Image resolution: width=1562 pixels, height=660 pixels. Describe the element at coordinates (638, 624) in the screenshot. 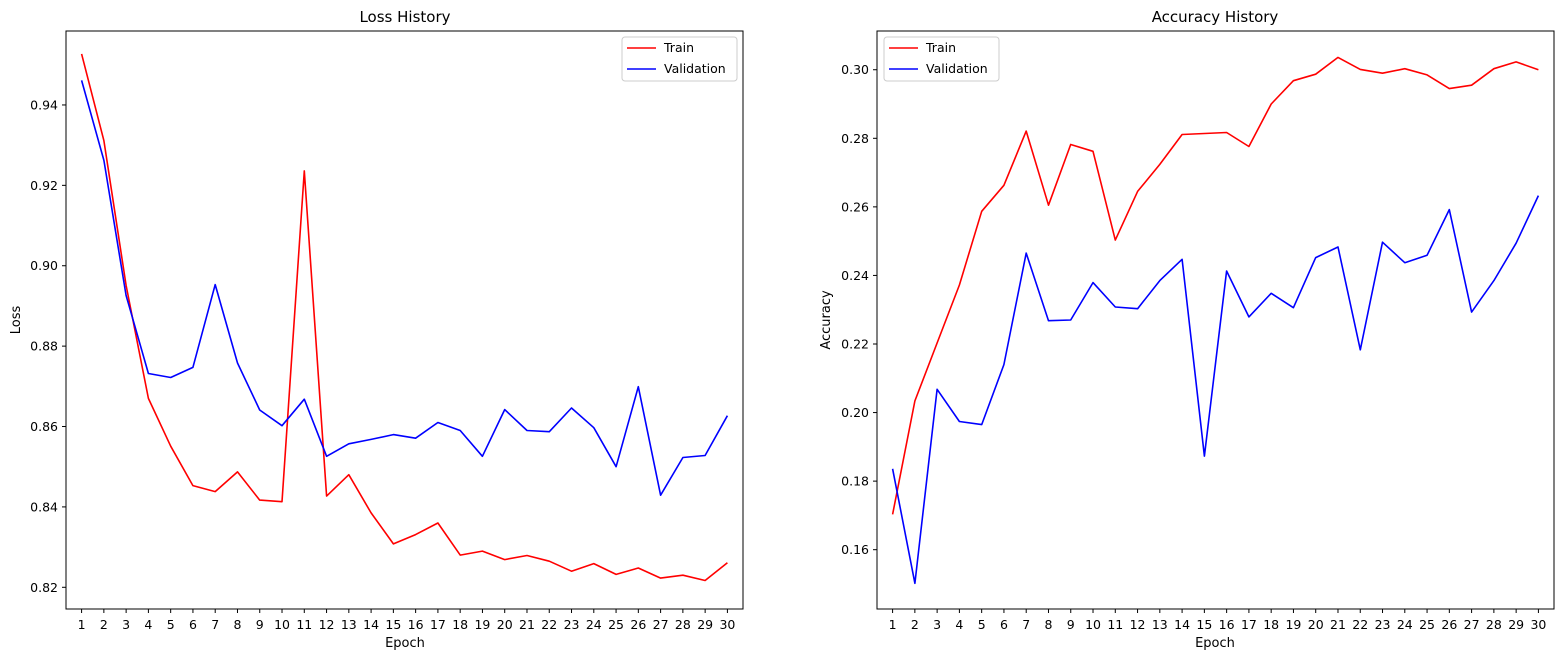

I see `loss-x-tick-label: 26` at that location.